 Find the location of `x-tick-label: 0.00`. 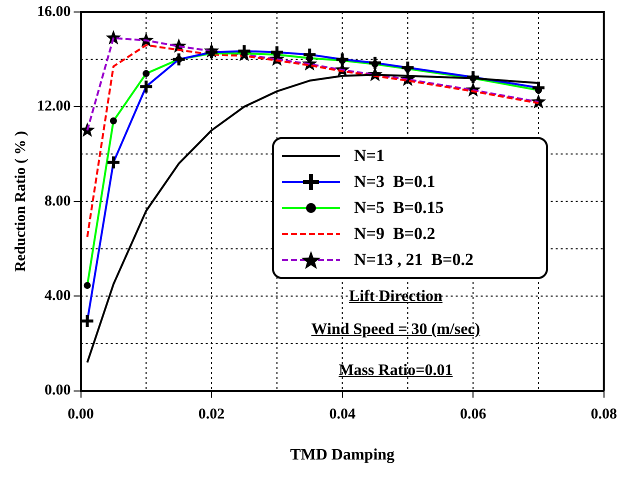

x-tick-label: 0.00 is located at coordinates (81, 414).